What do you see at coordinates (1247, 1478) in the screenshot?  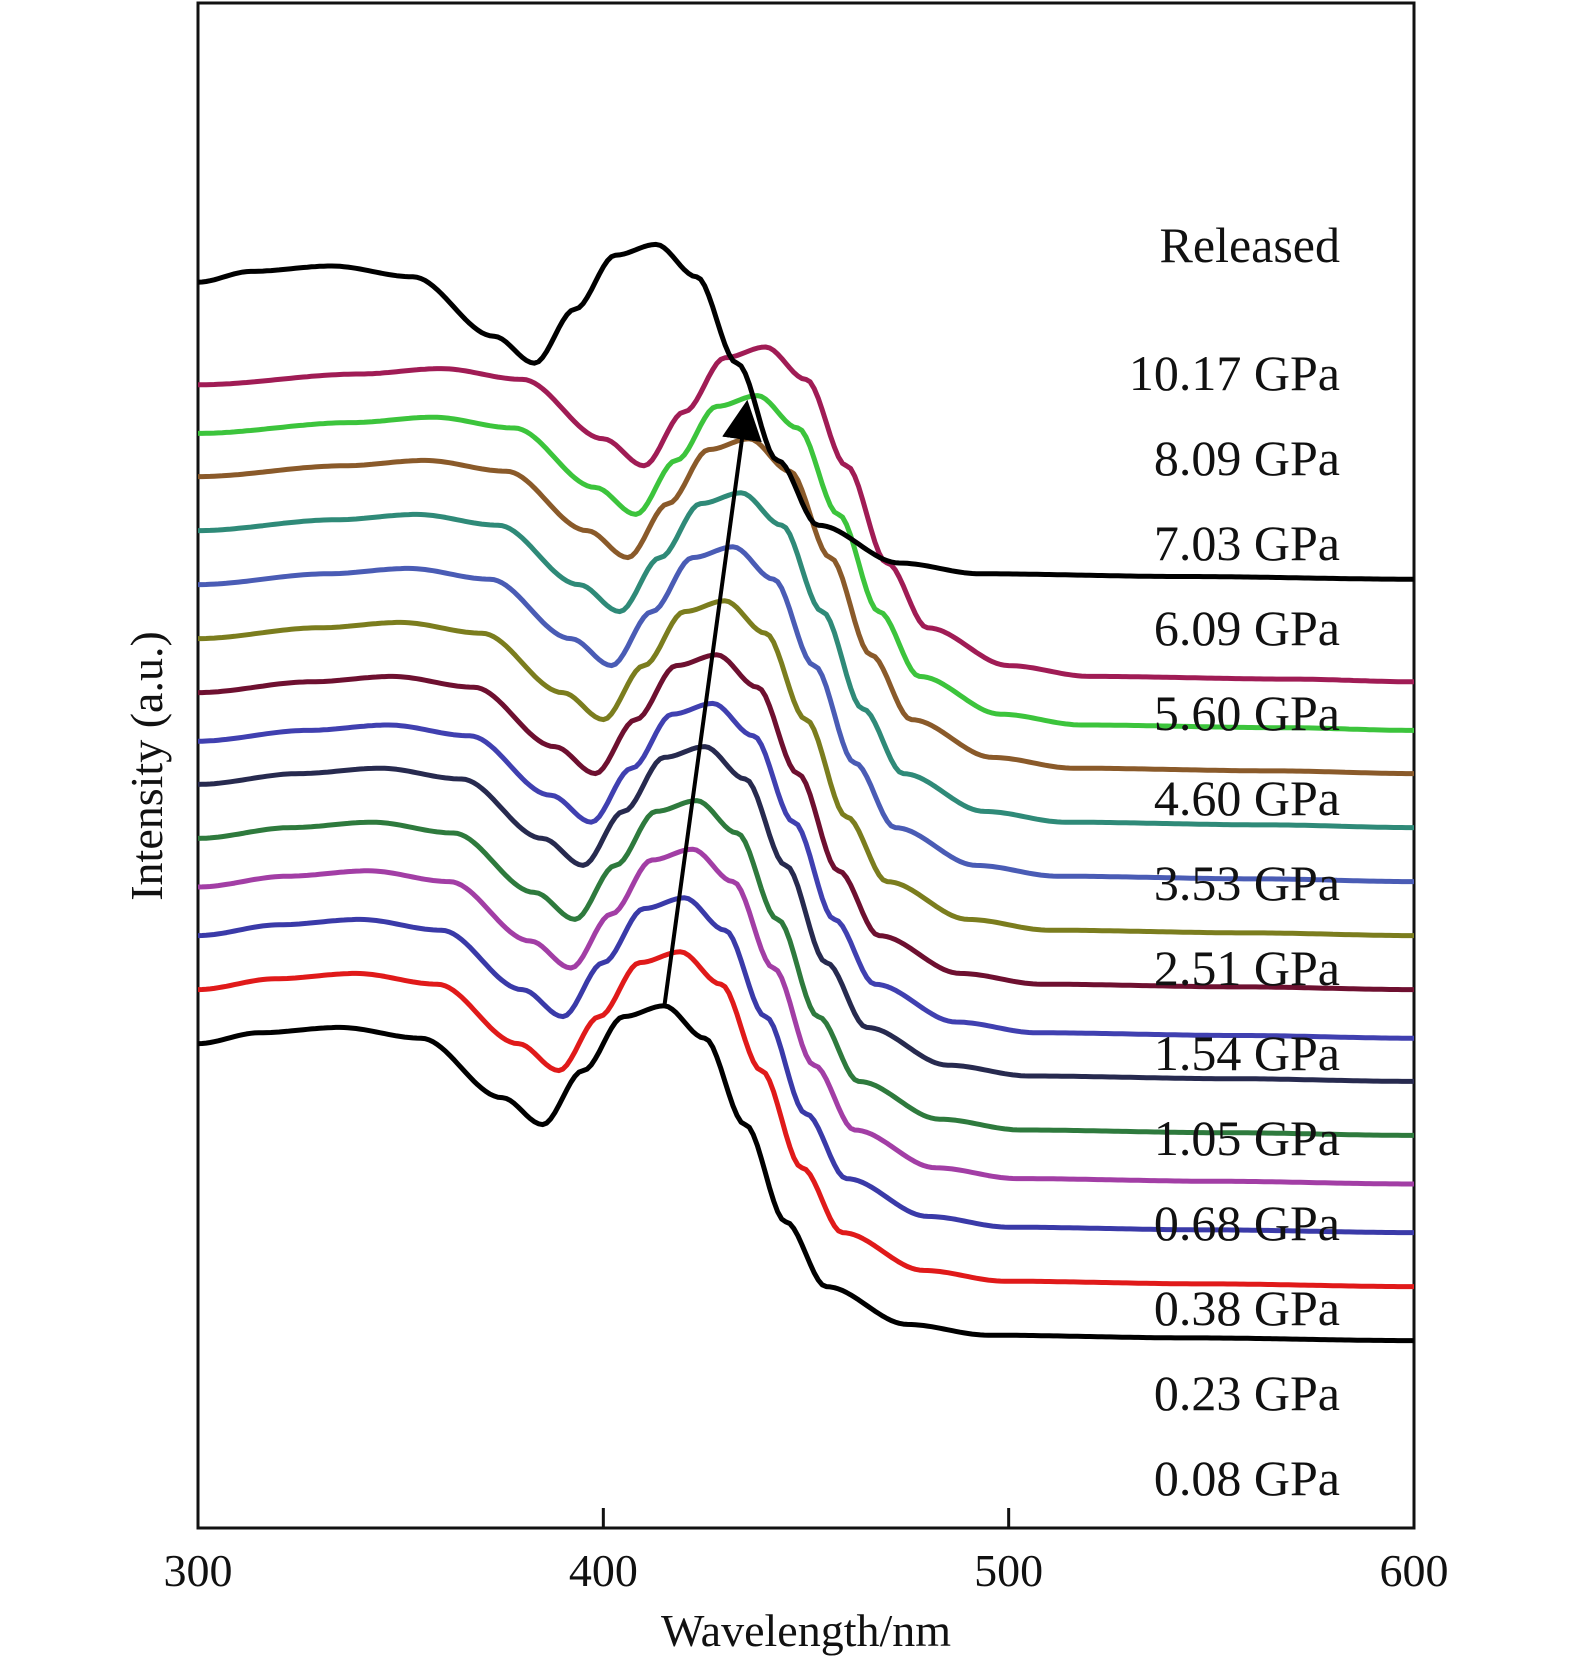 I see `series-label: 0.08 GPa` at bounding box center [1247, 1478].